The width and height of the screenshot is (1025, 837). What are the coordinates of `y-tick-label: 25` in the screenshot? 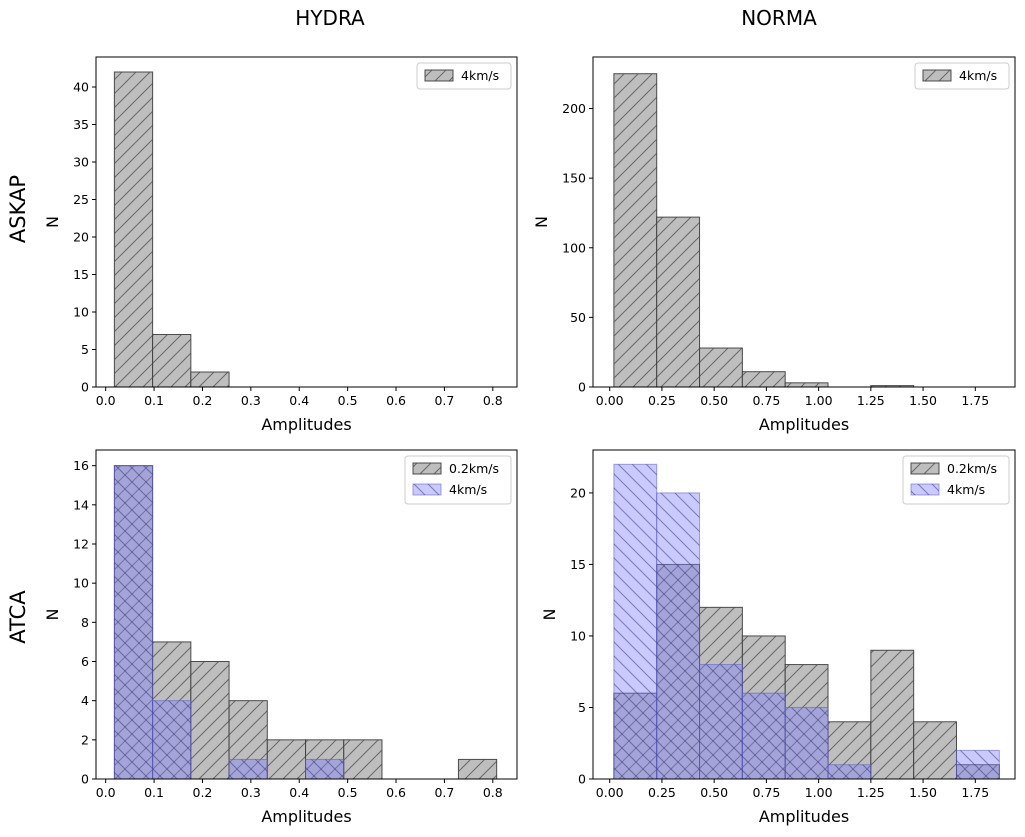 It's located at (81, 199).